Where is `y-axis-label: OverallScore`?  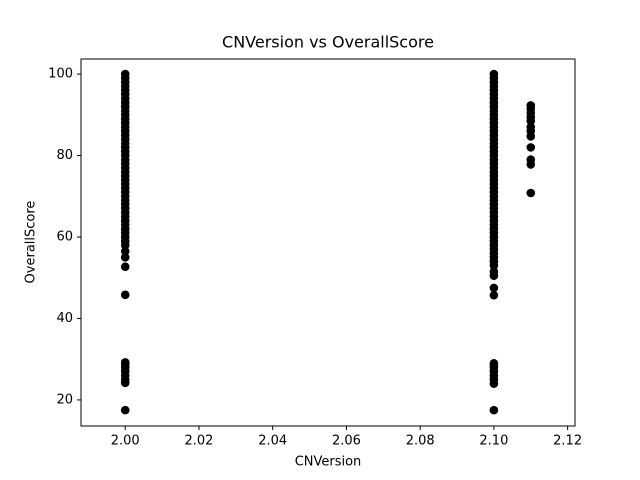 y-axis-label: OverallScore is located at coordinates (31, 242).